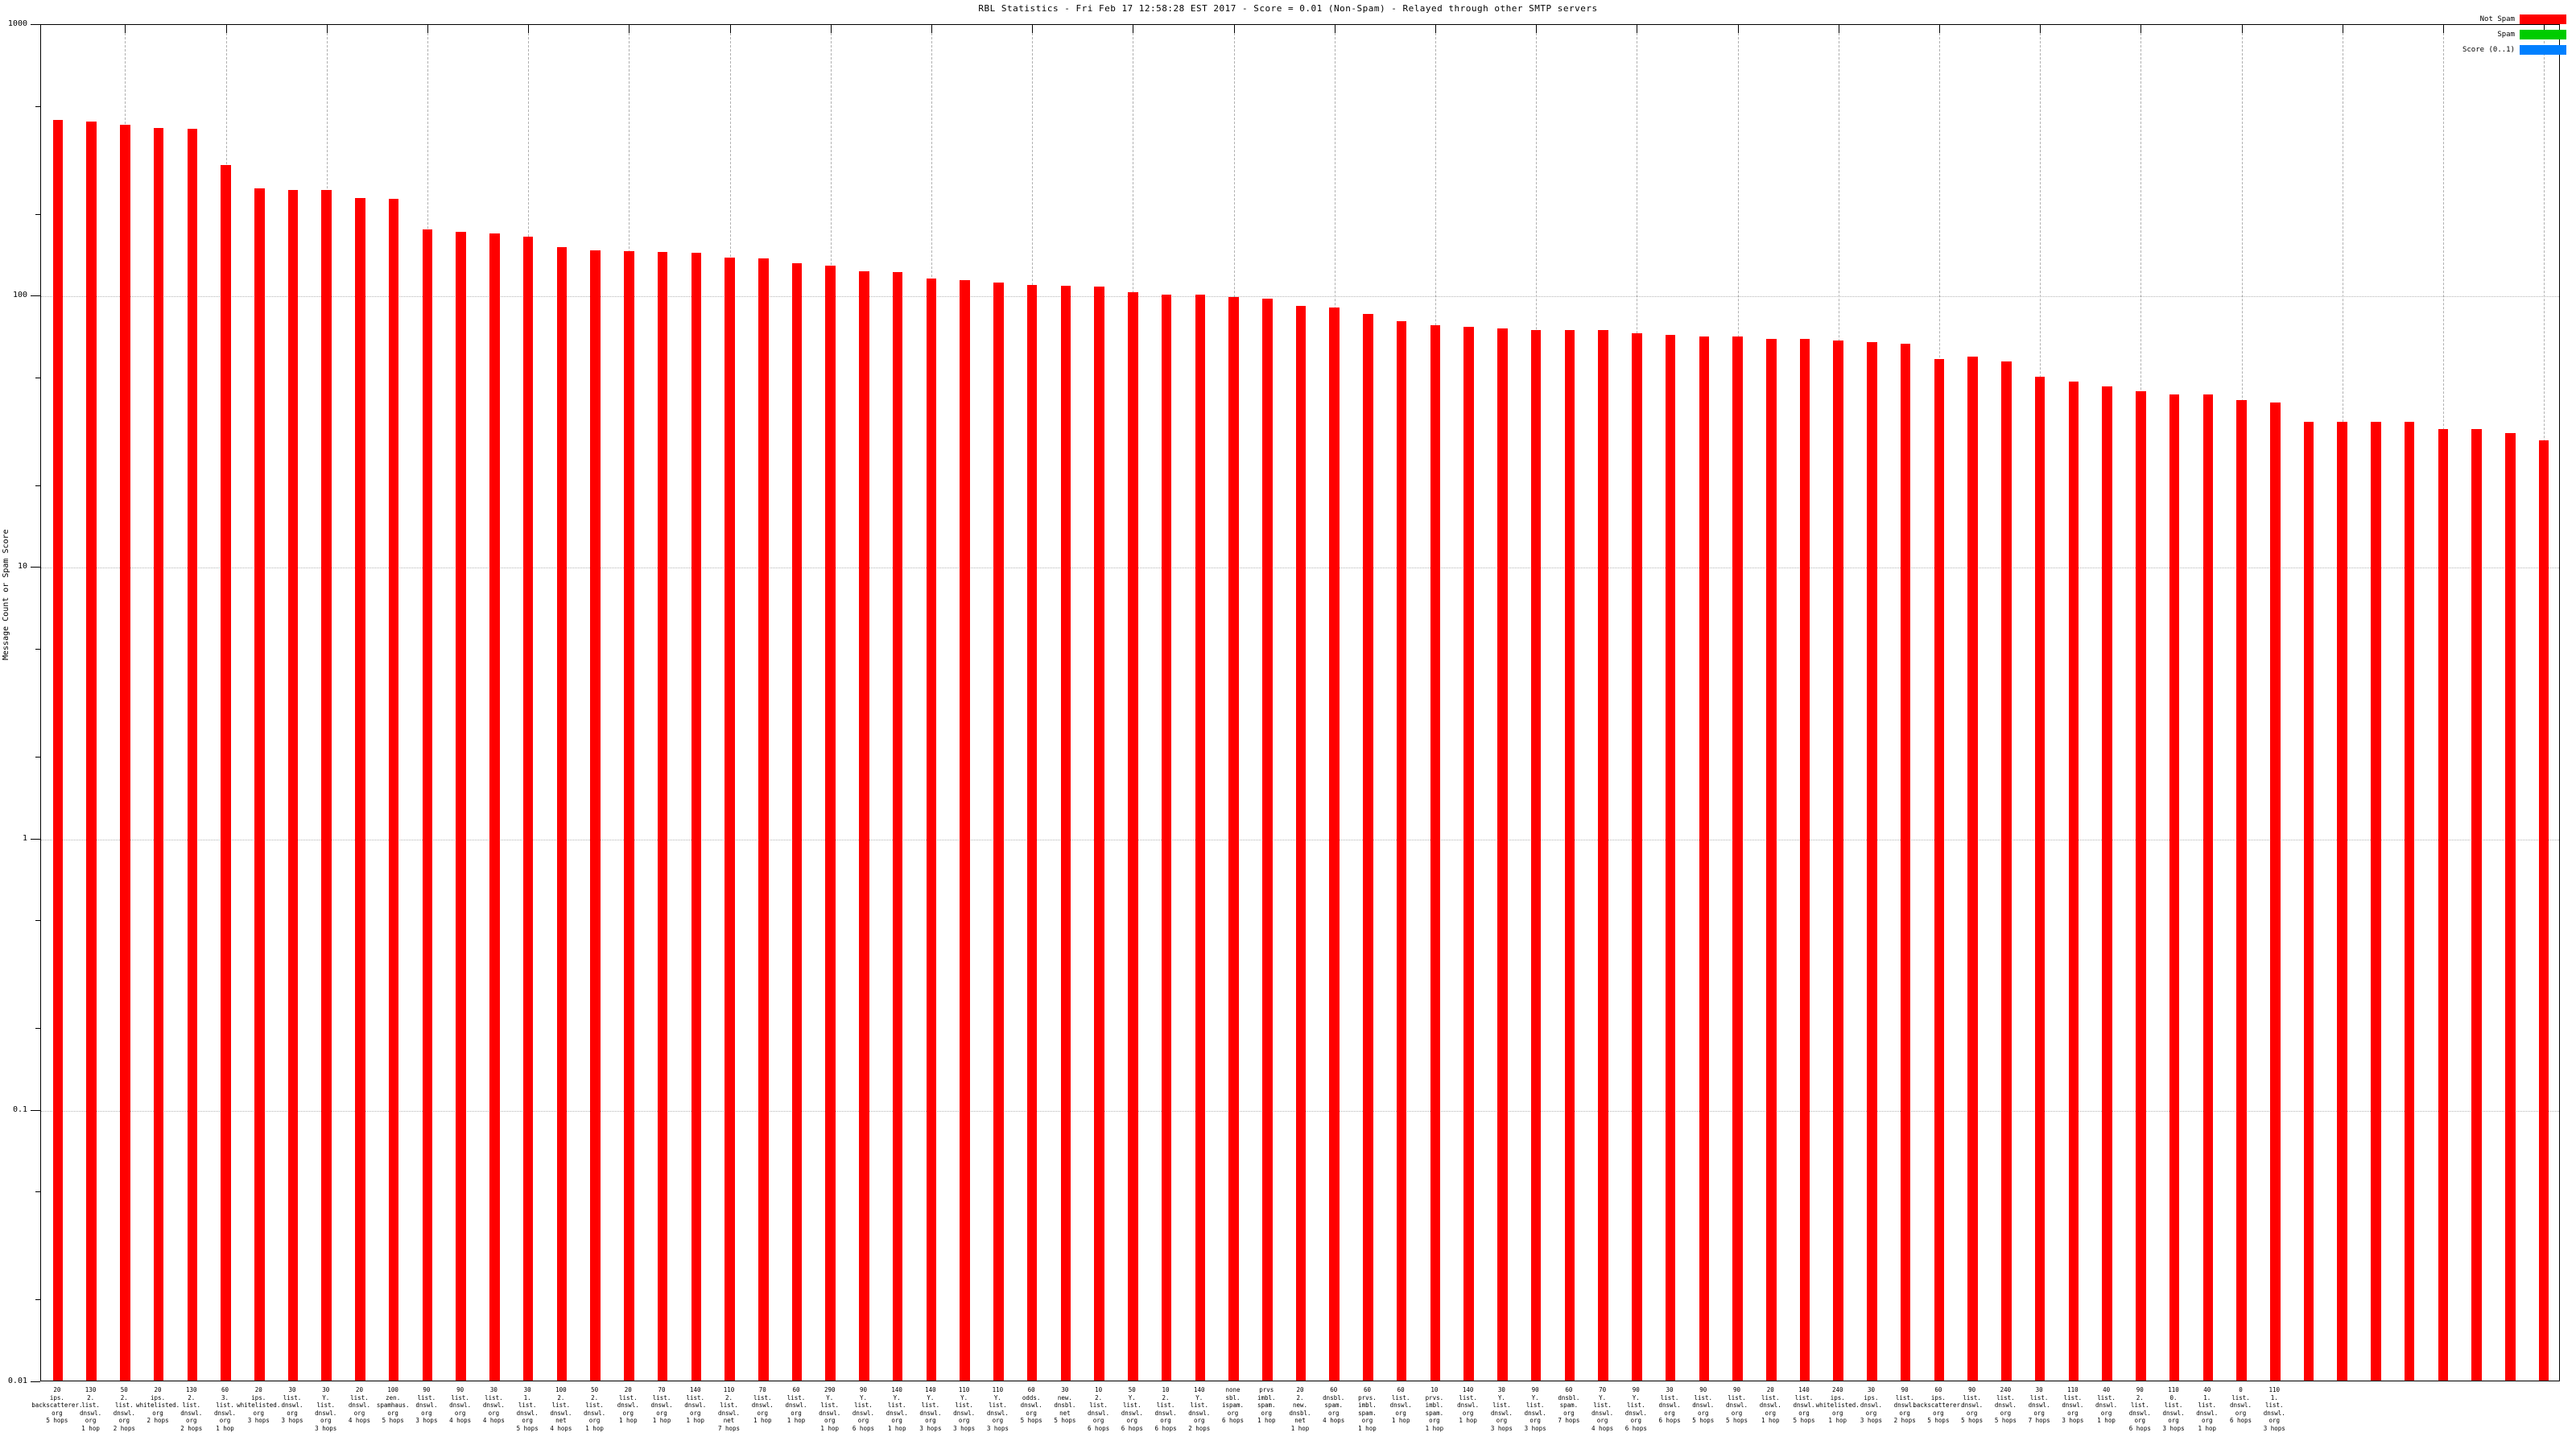 The height and width of the screenshot is (1449, 2576). Describe the element at coordinates (1065, 1405) in the screenshot. I see `x-axis-label: 30 new. dnsbl. net 5 hops` at that location.